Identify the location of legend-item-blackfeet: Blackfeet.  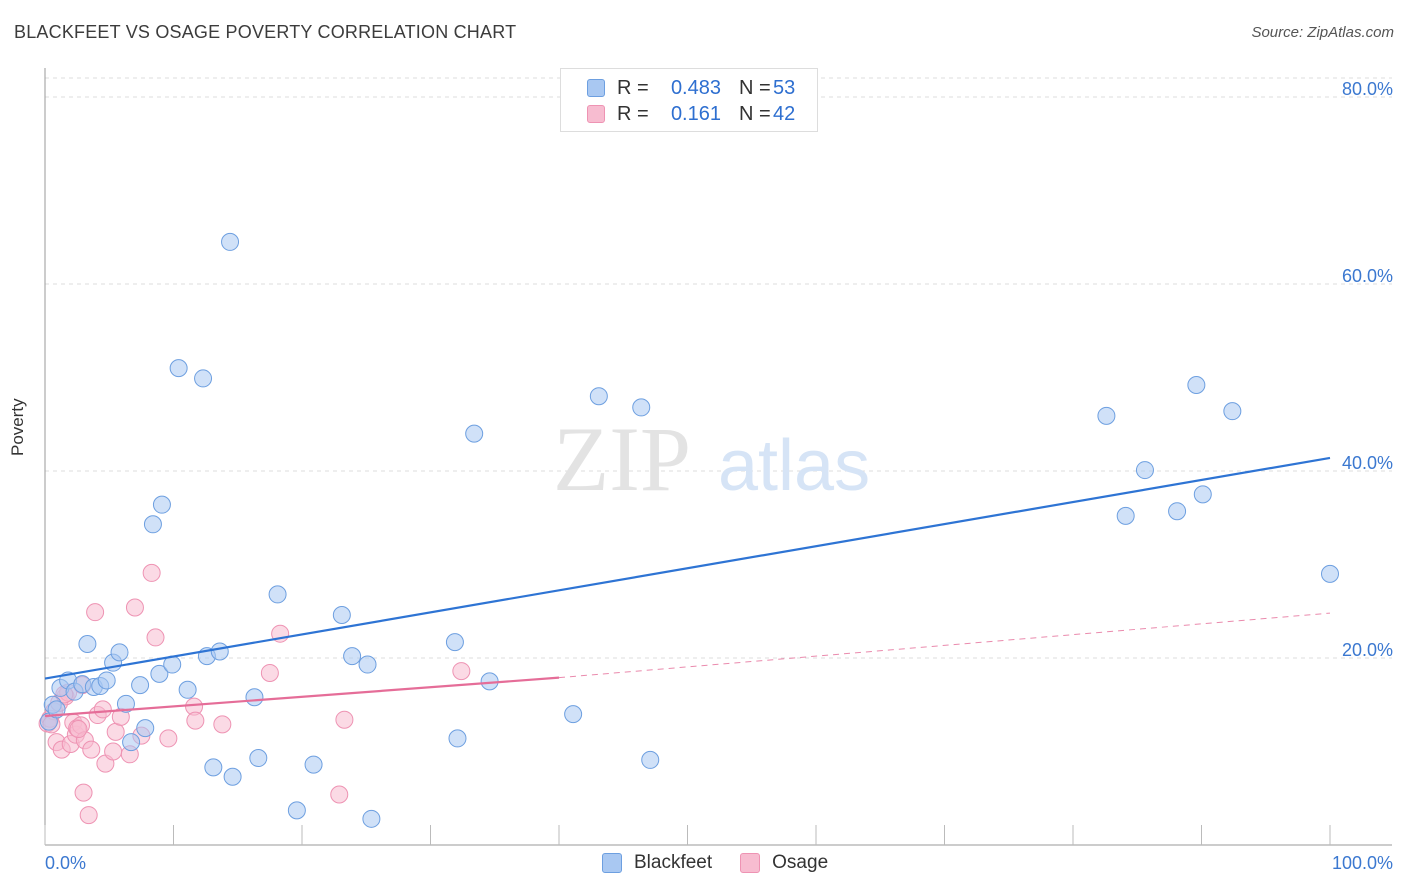
(657, 863).